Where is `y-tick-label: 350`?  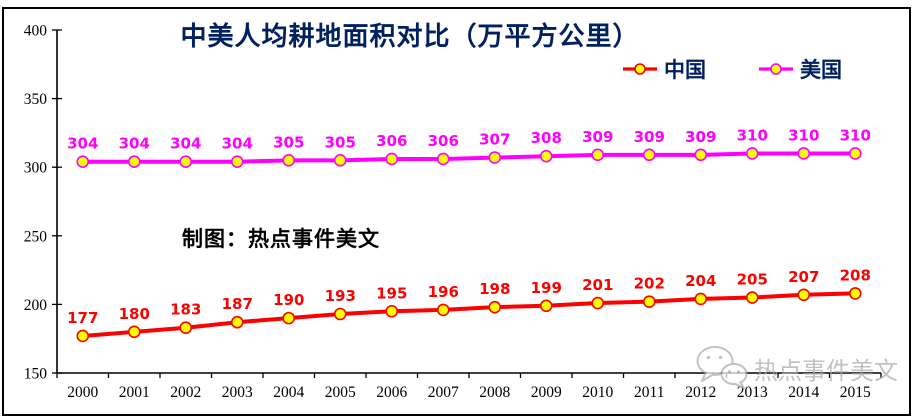 y-tick-label: 350 is located at coordinates (36, 99).